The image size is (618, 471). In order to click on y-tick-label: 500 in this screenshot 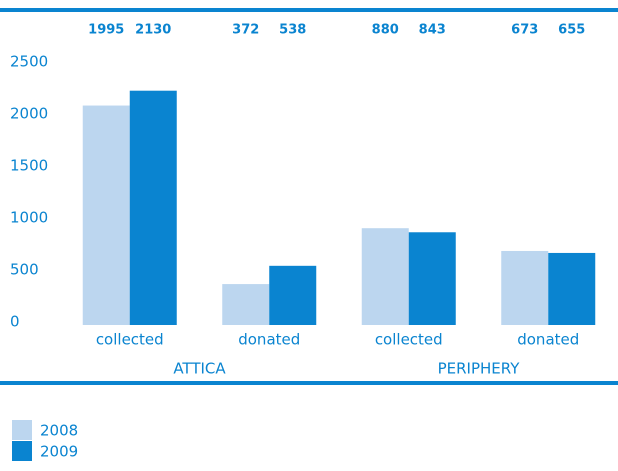, I will do `click(24, 270)`.